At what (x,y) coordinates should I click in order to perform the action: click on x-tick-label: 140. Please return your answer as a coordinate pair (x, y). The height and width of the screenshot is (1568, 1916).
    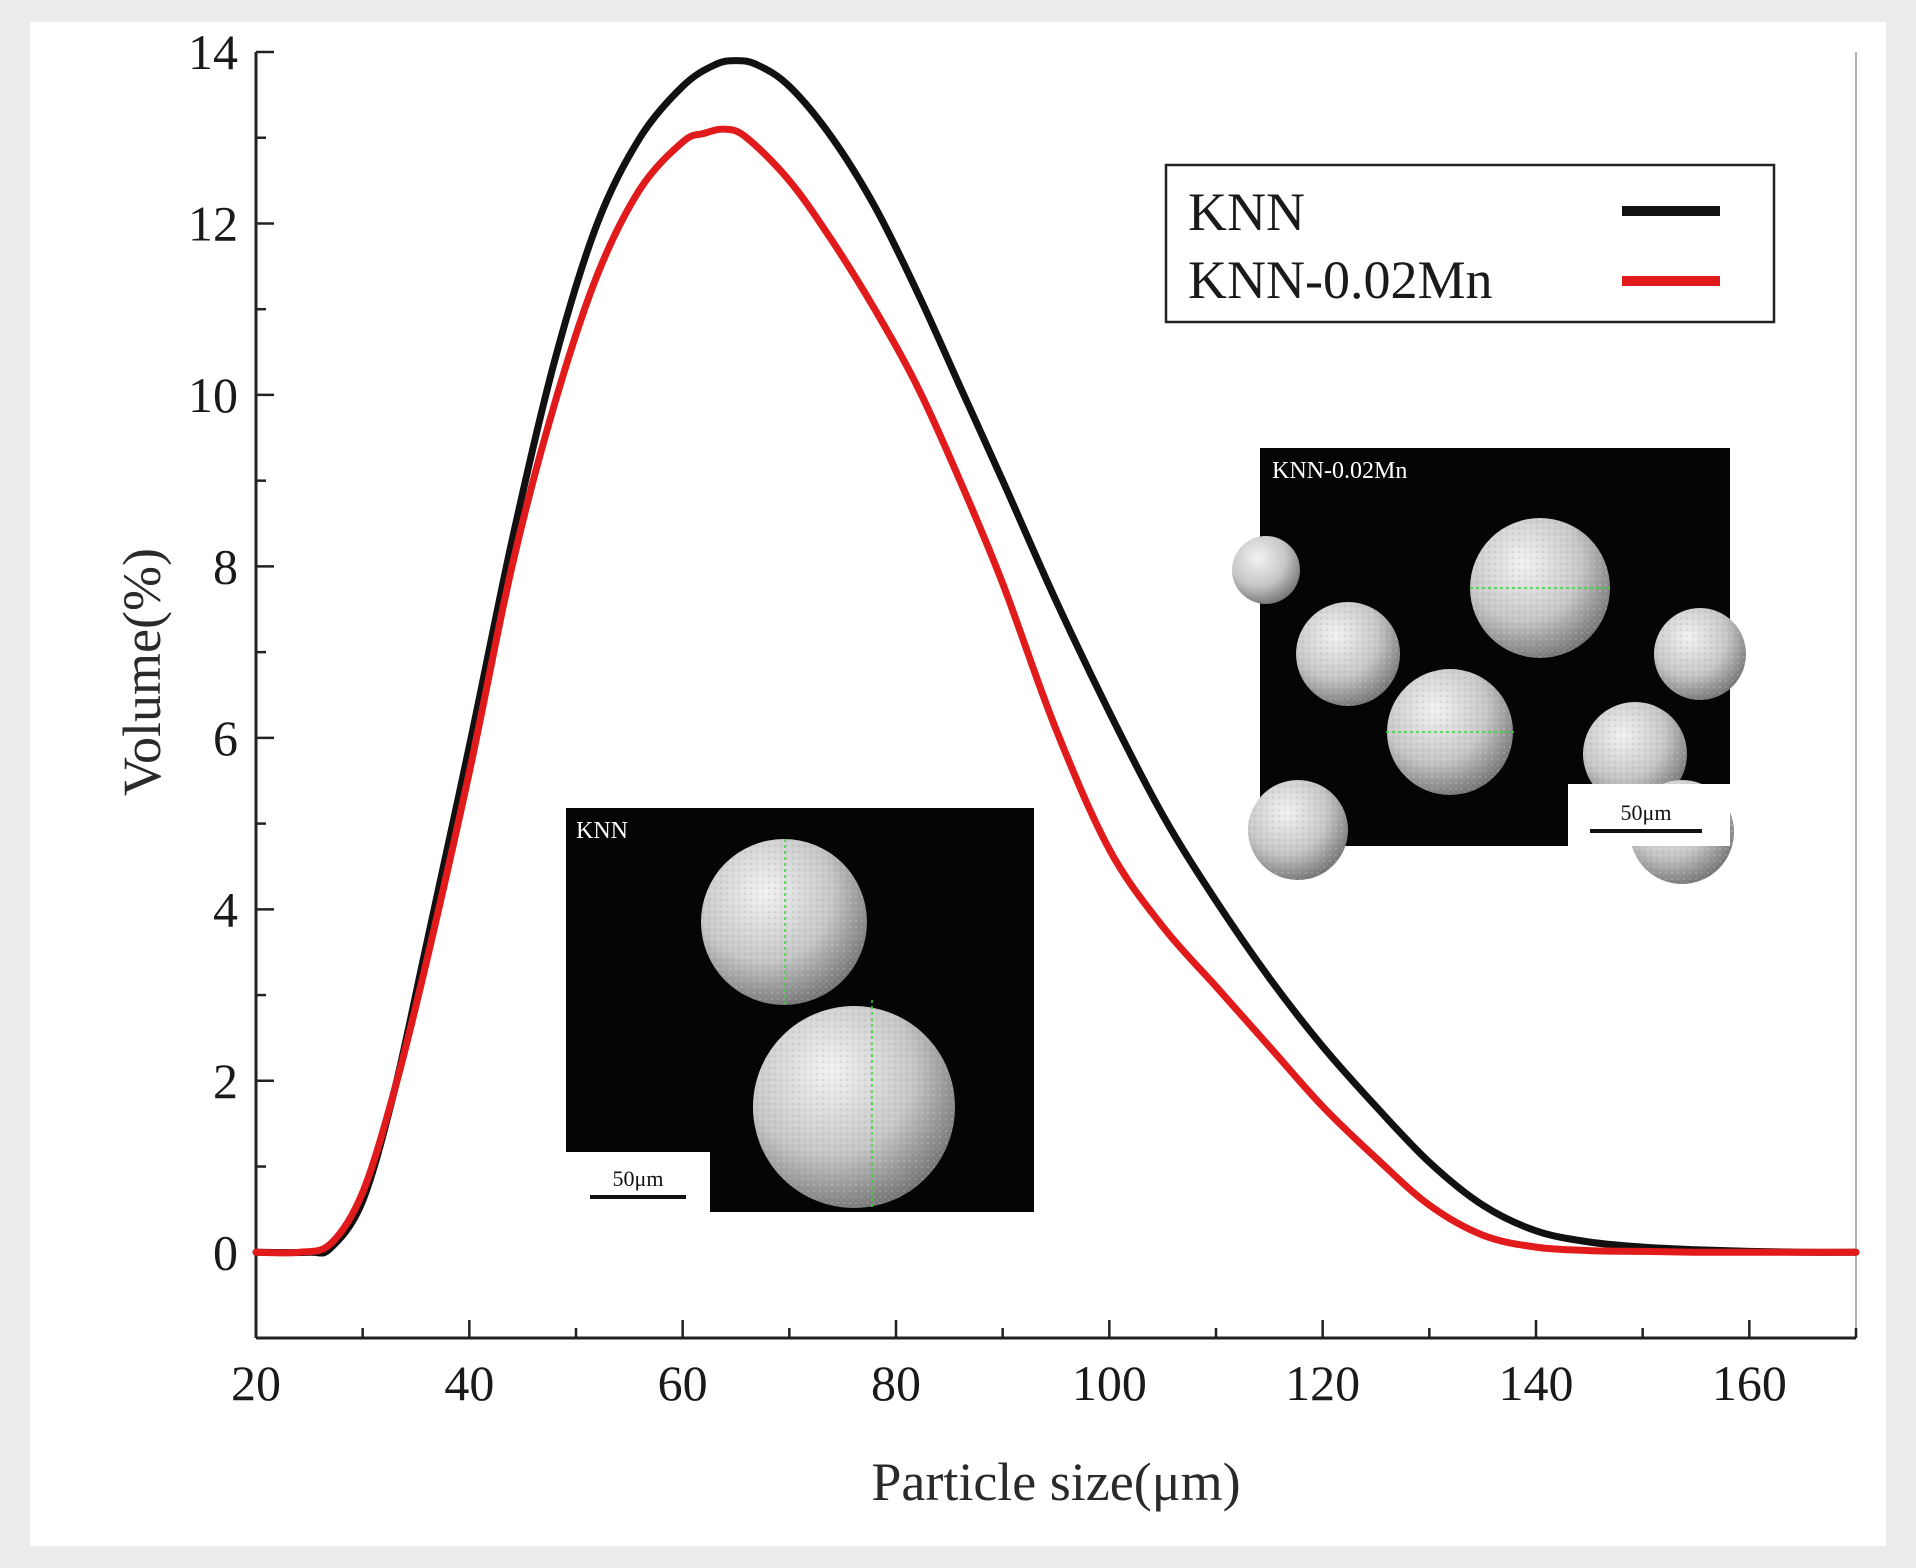
    Looking at the image, I should click on (1536, 1383).